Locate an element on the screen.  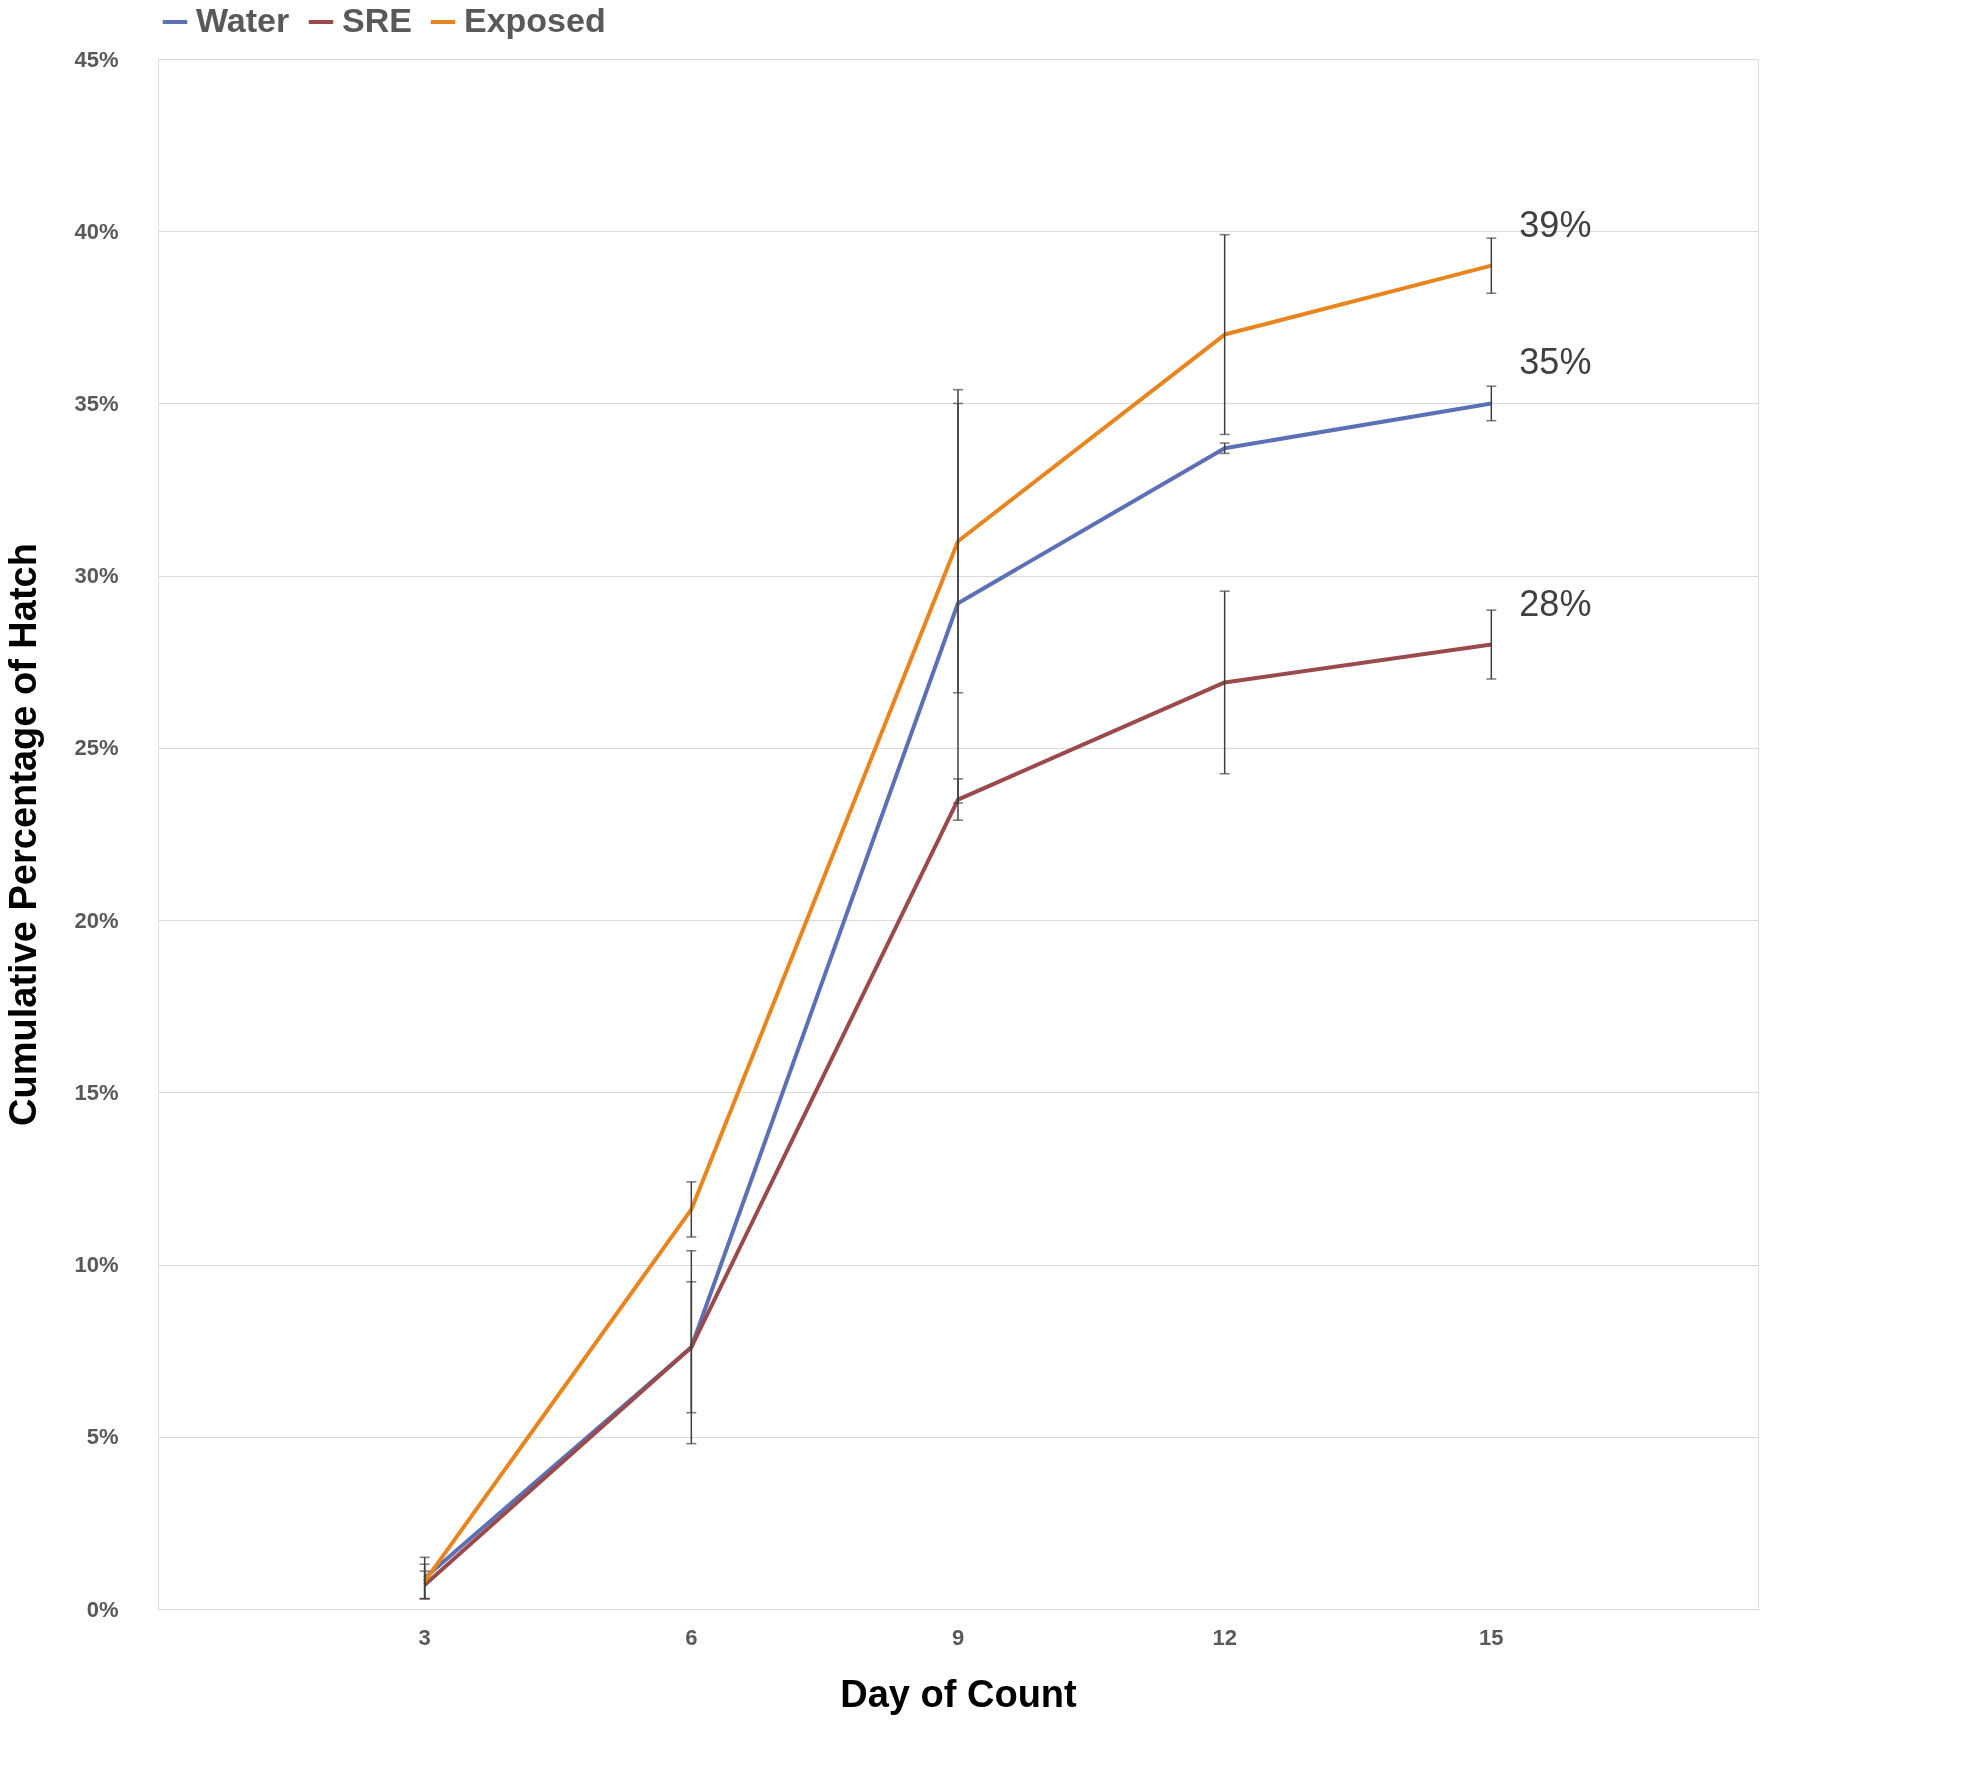
y-tick-label: 15% is located at coordinates (96, 1092).